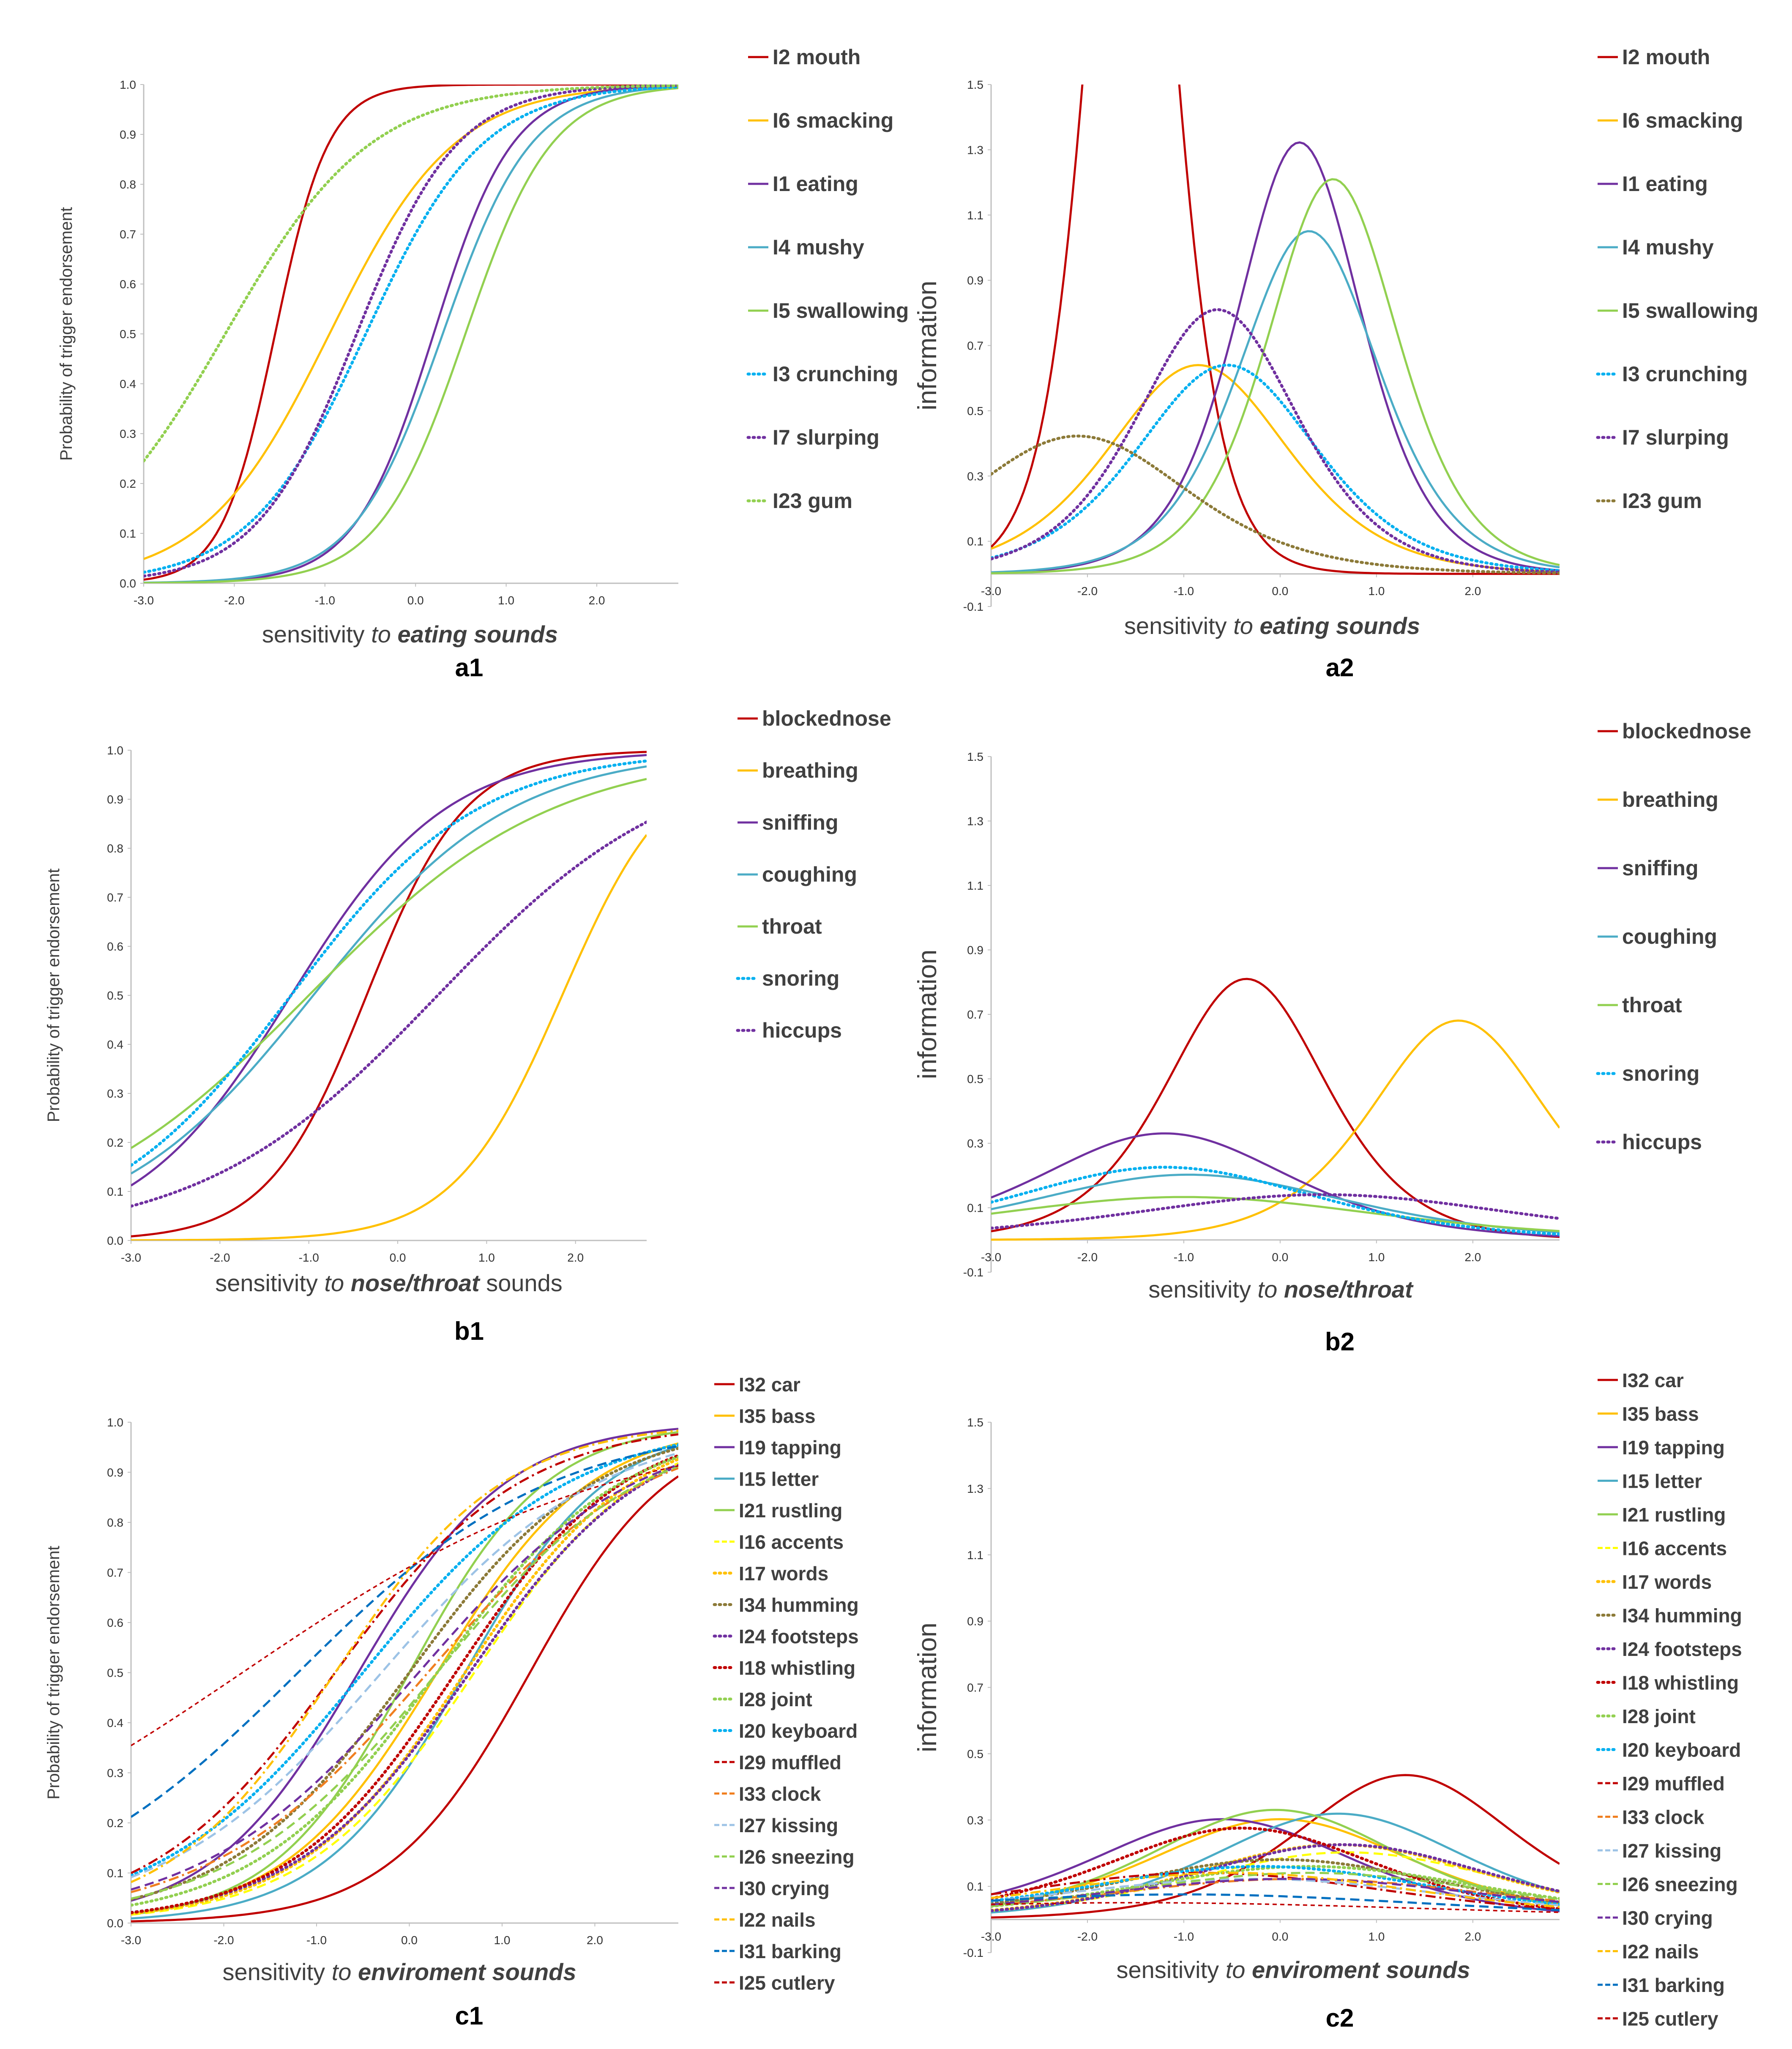  I want to click on legend-label: I32 car, so click(1653, 1380).